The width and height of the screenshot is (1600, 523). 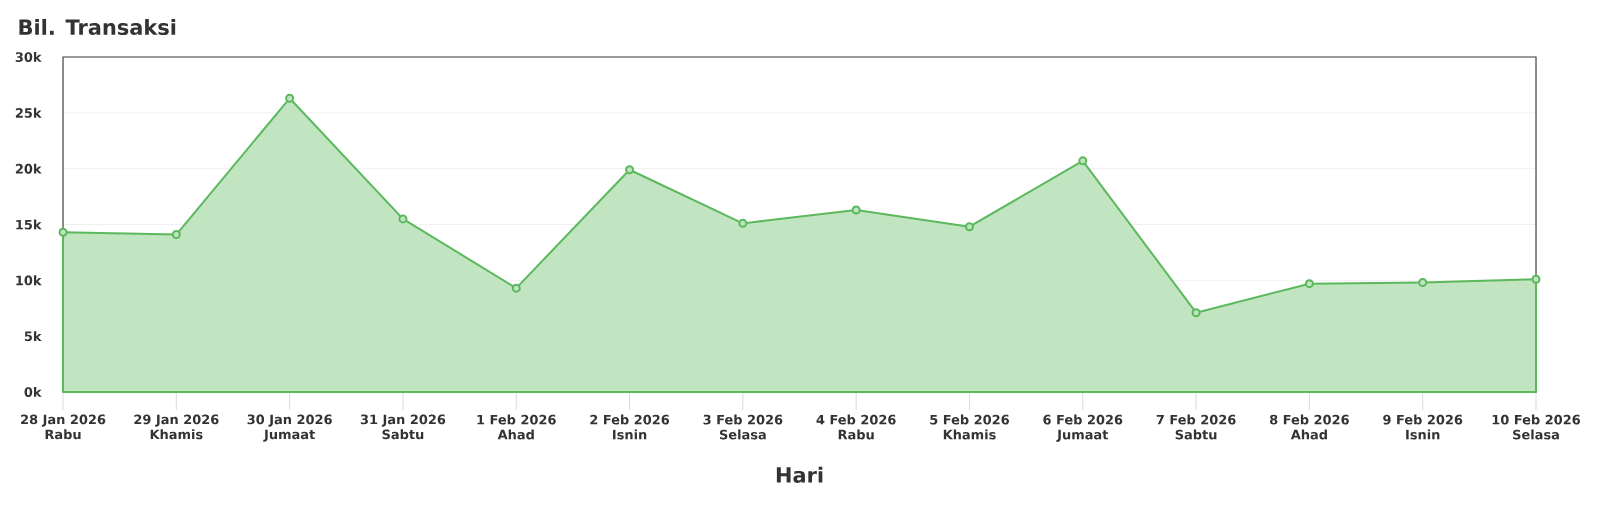 What do you see at coordinates (1309, 427) in the screenshot?
I see `x-tick-label: 8 Feb 2026 Ahad` at bounding box center [1309, 427].